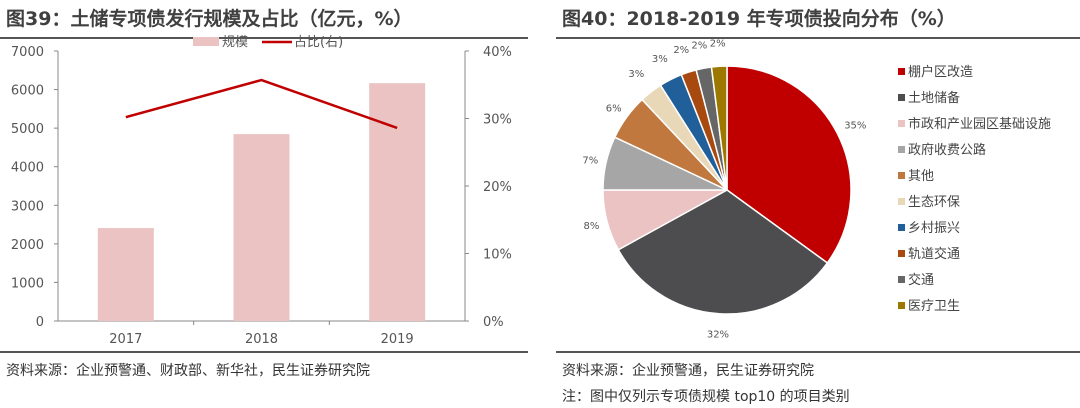 This screenshot has width=1080, height=408. Describe the element at coordinates (614, 109) in the screenshot. I see `pie-label-4: 6%` at that location.